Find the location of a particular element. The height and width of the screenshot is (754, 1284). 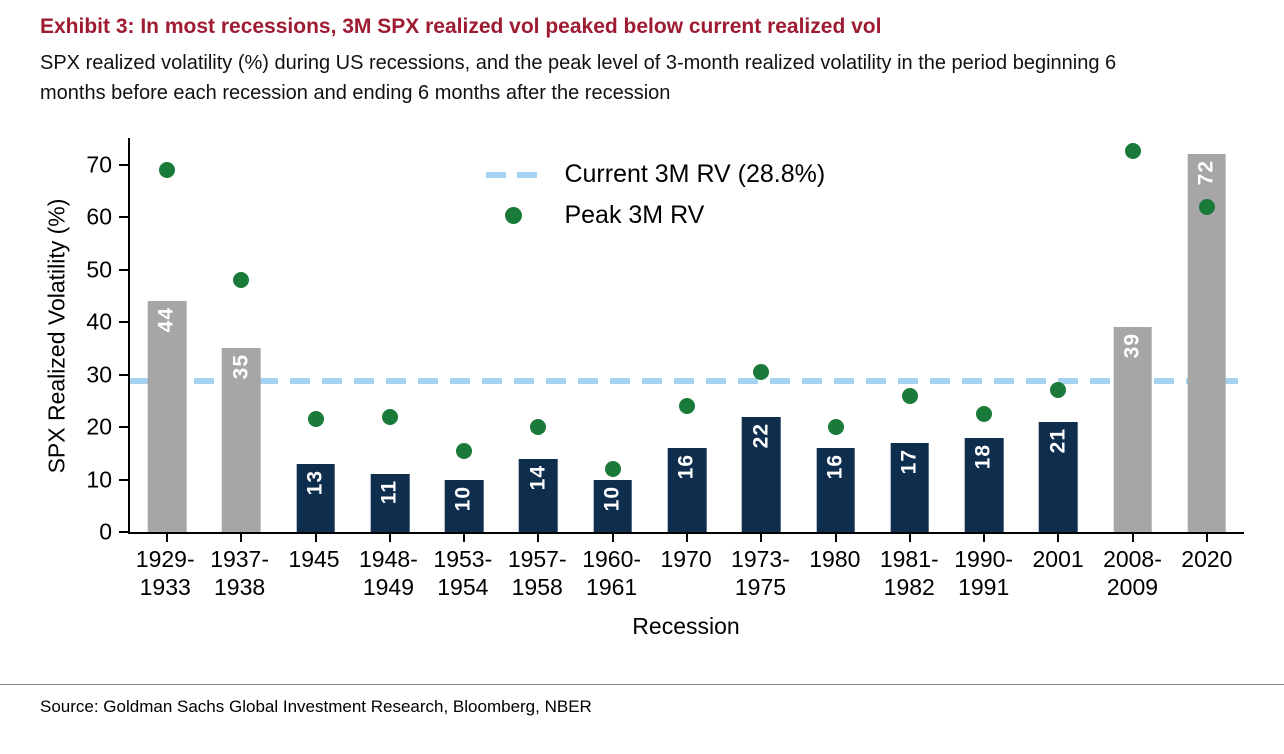

recession-vol-bar: 72 is located at coordinates (1207, 343).